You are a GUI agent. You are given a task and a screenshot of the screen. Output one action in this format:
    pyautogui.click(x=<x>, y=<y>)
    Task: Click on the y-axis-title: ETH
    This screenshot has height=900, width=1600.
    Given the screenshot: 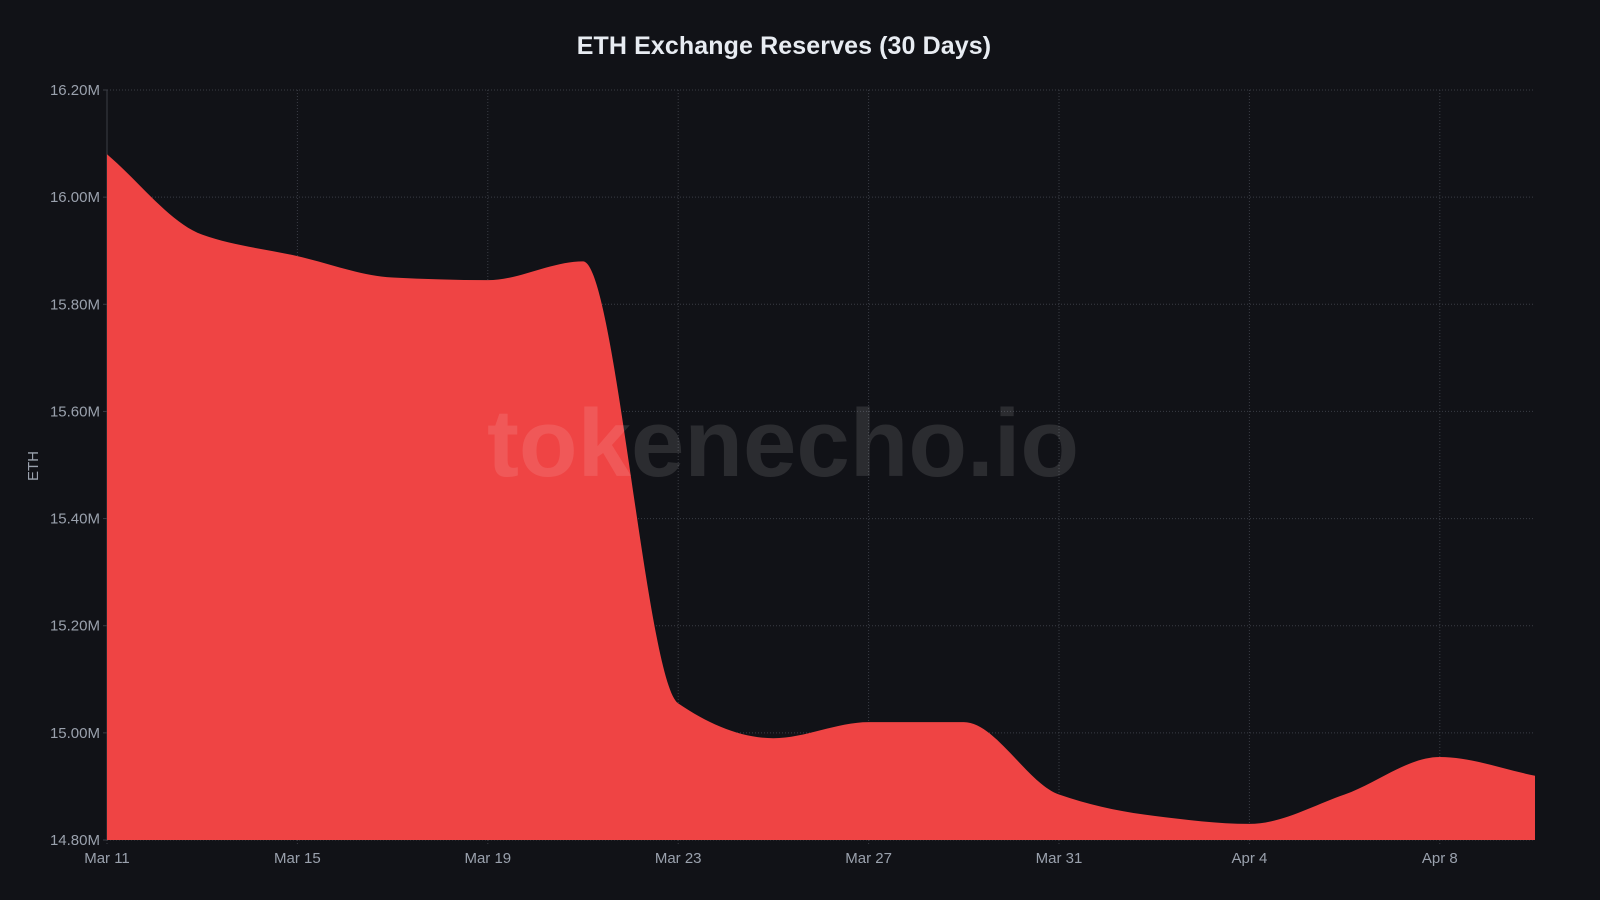 What is the action you would take?
    pyautogui.click(x=33, y=466)
    